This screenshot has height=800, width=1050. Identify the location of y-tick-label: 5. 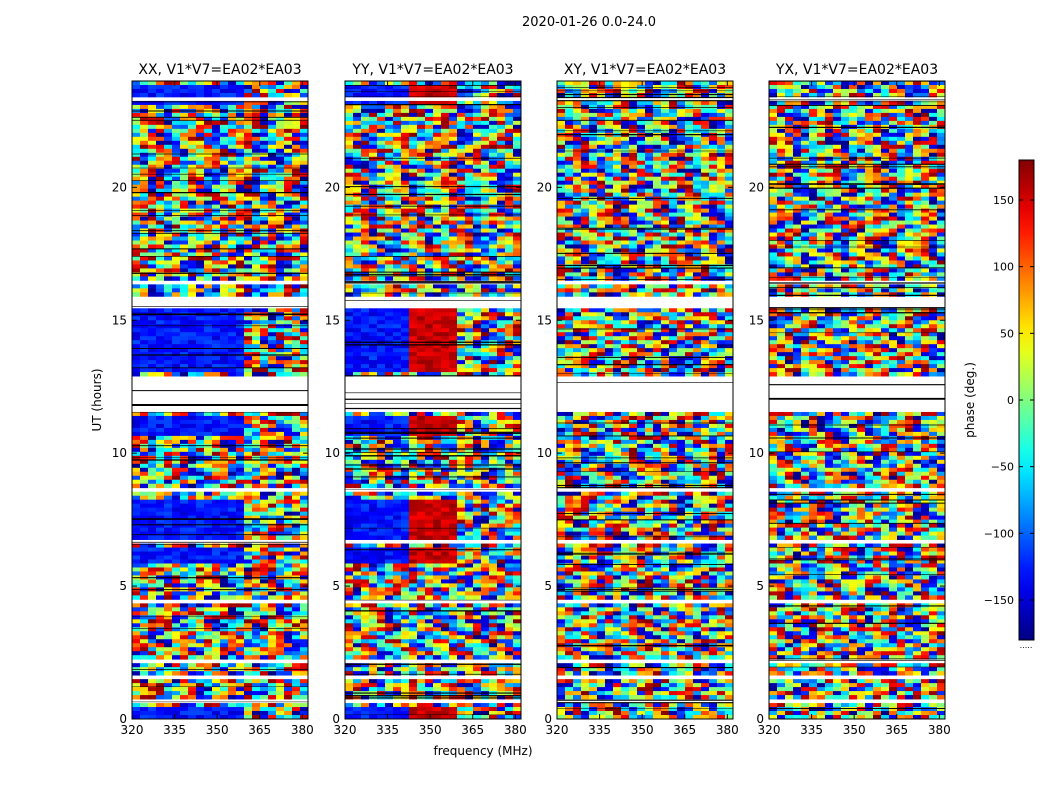
(123, 586).